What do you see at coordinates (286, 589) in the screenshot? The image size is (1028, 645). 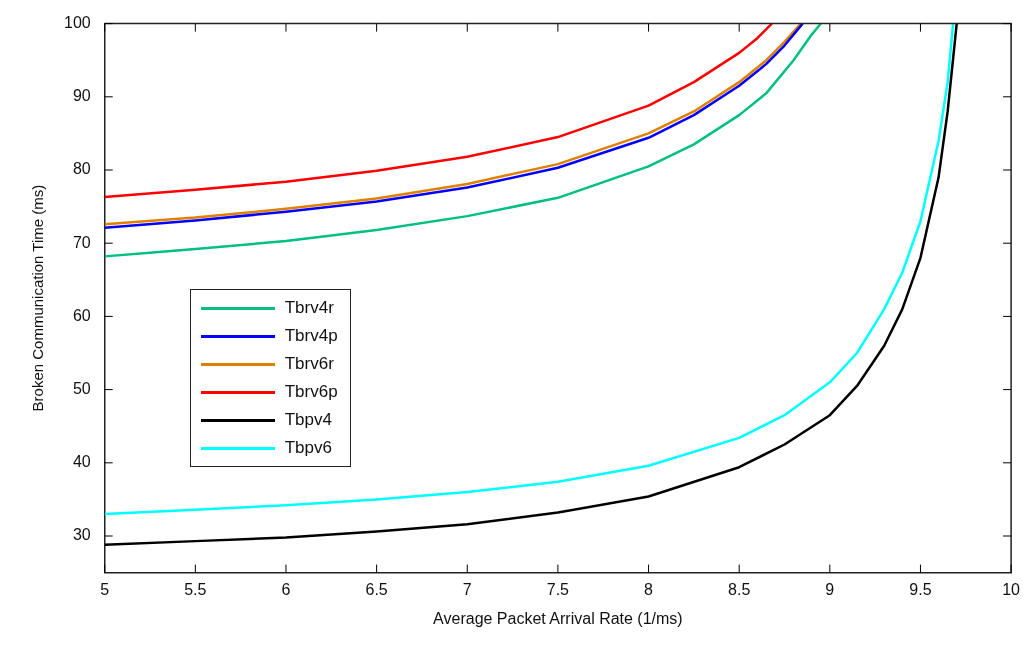 I see `x-tick-label: 6` at bounding box center [286, 589].